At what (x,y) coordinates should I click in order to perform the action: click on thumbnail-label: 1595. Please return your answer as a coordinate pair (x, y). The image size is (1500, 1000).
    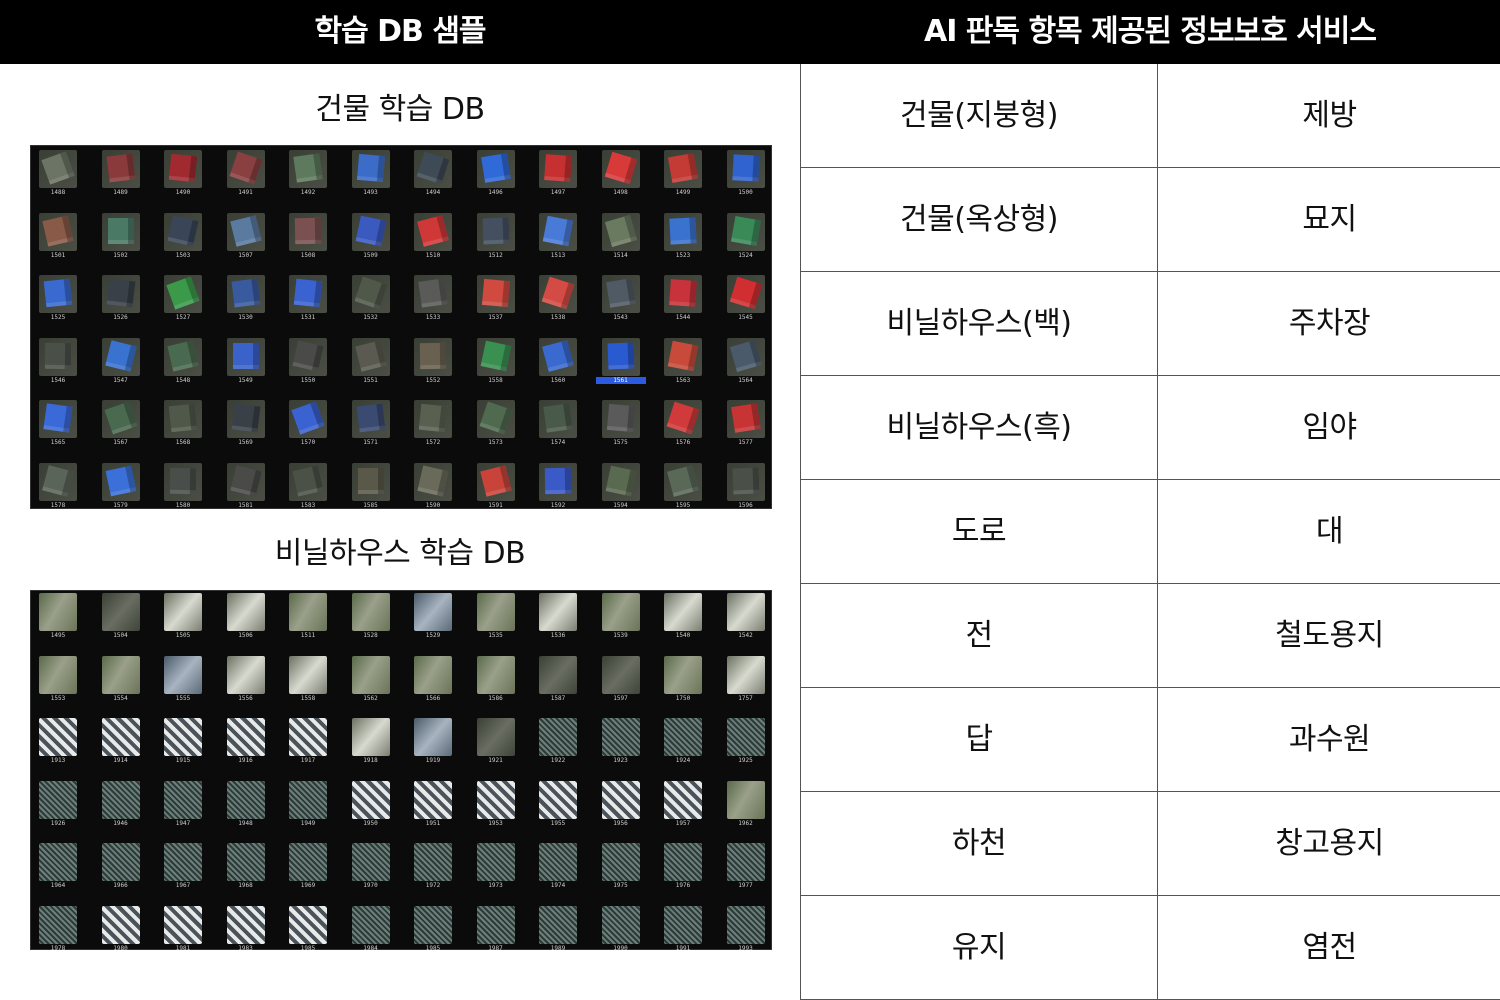
    Looking at the image, I should click on (683, 505).